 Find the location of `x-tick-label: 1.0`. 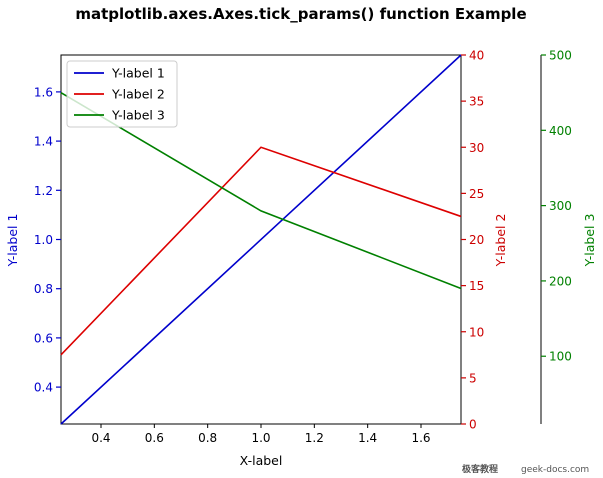

x-tick-label: 1.0 is located at coordinates (260, 438).